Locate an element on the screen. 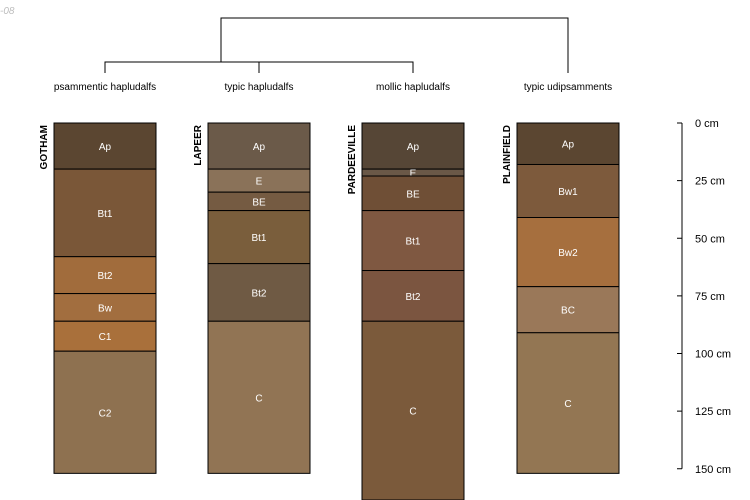 This screenshot has width=750, height=500. depth-axis: 0 cm 25 cm 50 cm 75 cm 100 cm 125 cm 150 cm is located at coordinates (704, 297).